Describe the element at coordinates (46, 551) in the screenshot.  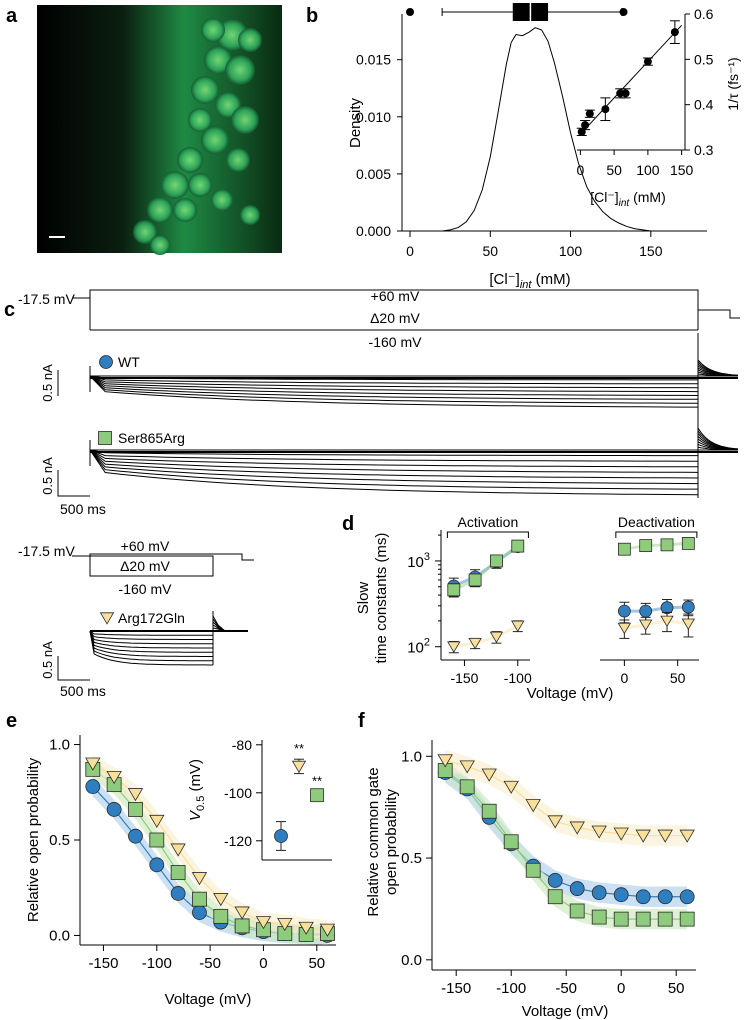
I see `c2-hold-label: -17.5 mV` at that location.